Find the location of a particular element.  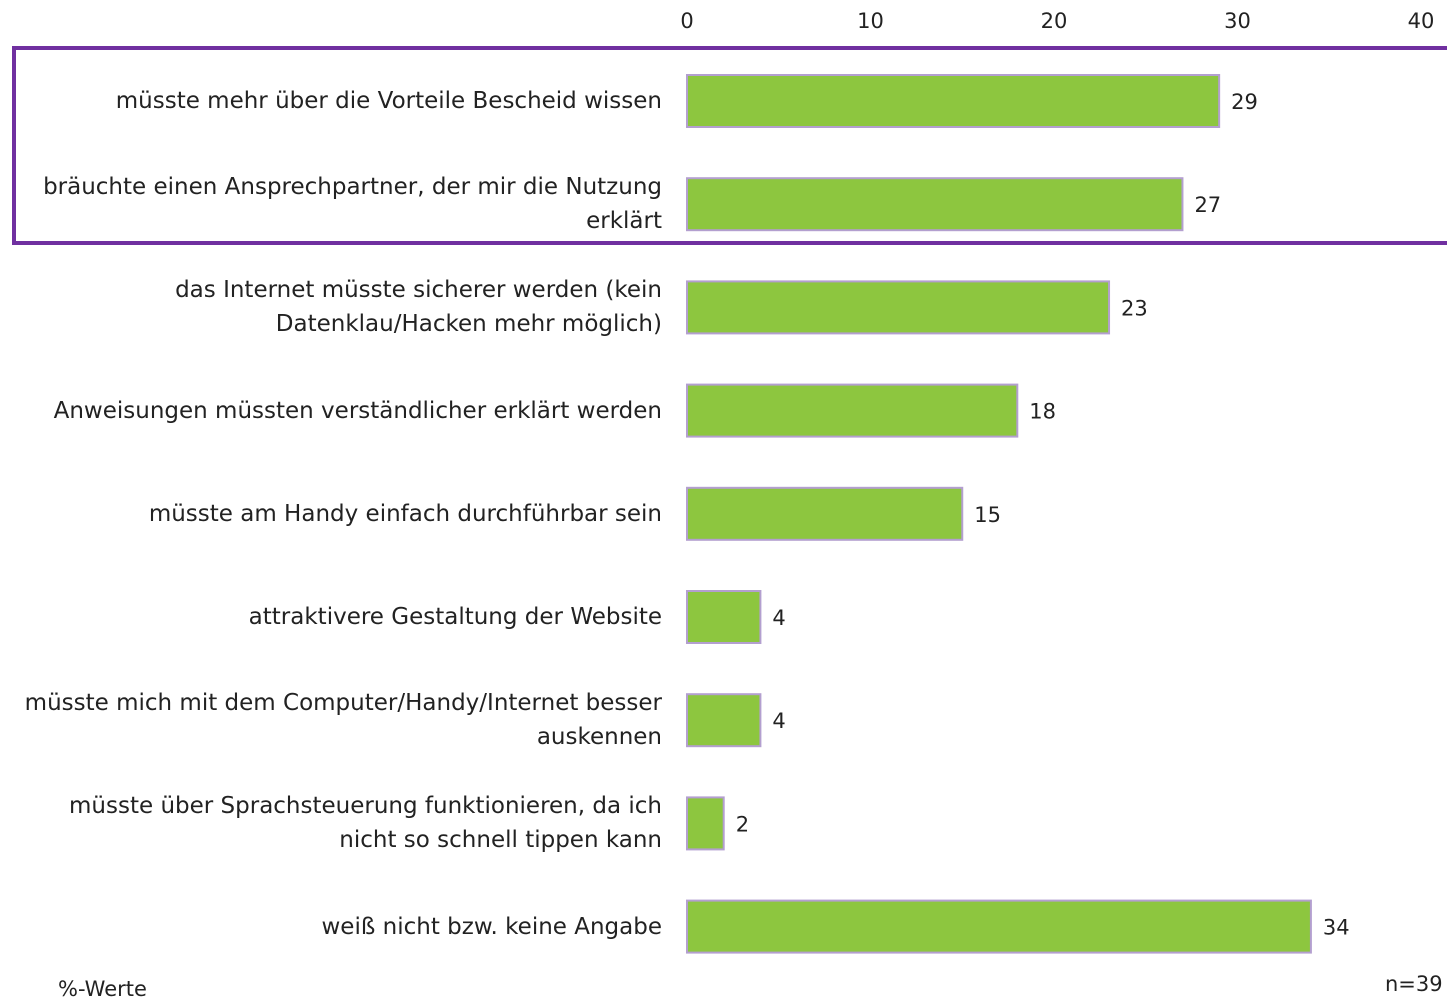

x-tick-label: 10 is located at coordinates (870, 21).